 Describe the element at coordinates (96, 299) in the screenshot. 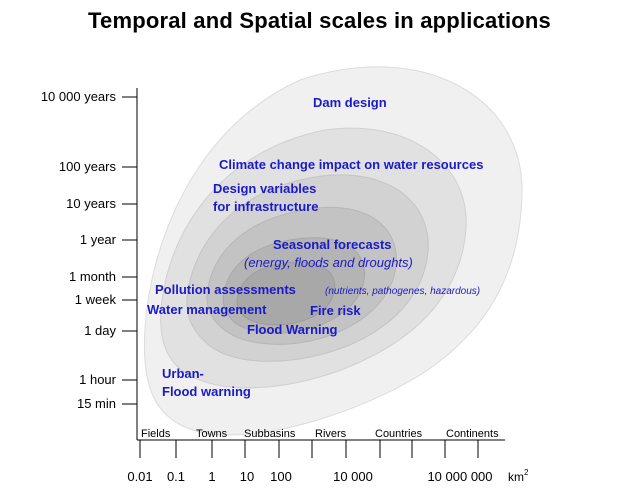

I see `y-tick-label: 1 week` at that location.